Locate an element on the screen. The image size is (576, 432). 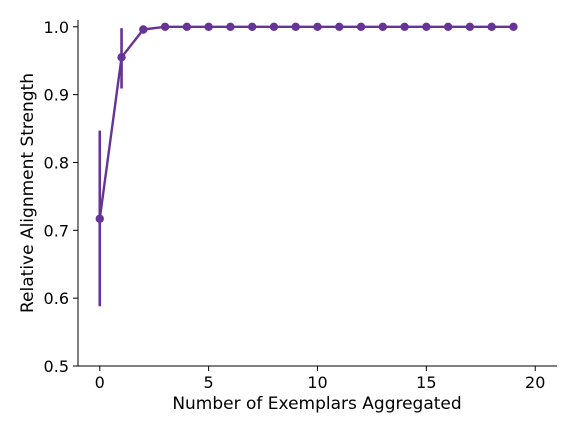
x-tick-label: 0 is located at coordinates (100, 382).